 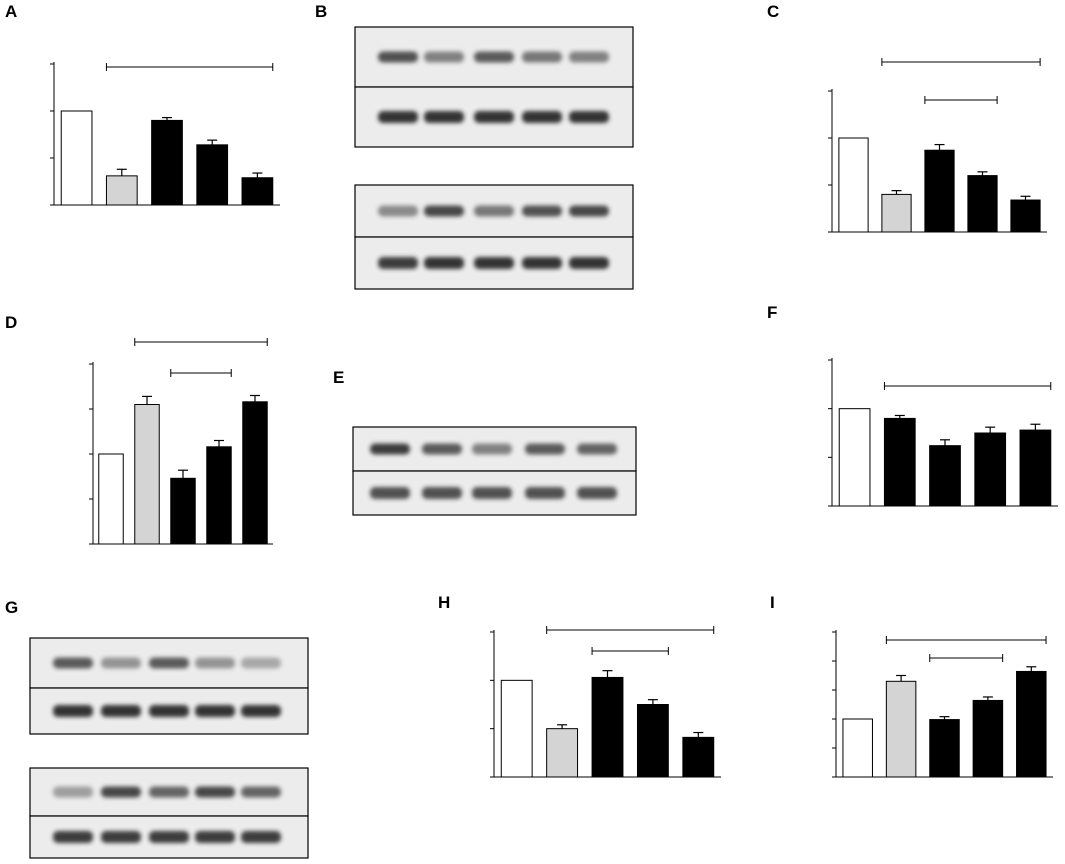 I want to click on panel-label-g: G, so click(x=11, y=607).